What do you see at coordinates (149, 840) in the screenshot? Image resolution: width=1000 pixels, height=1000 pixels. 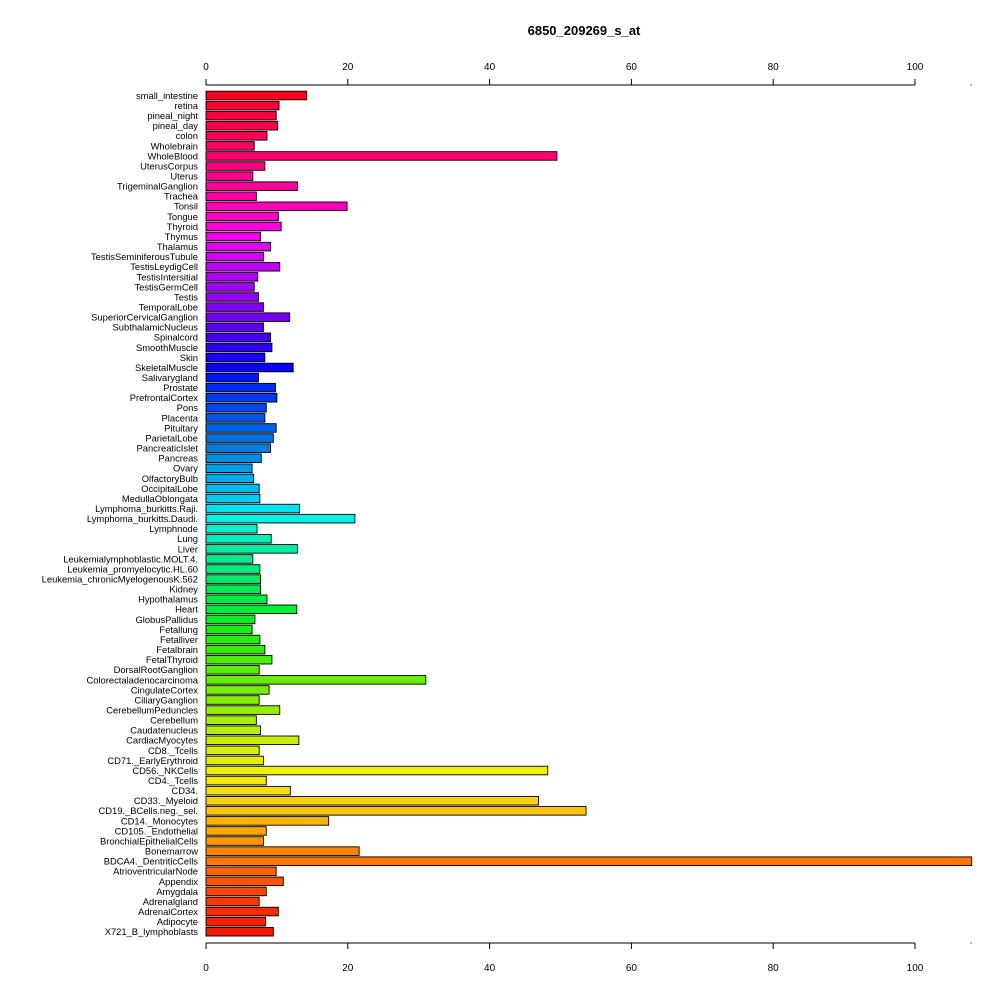 I see `category-label: BronchialEpithelialCells` at bounding box center [149, 840].